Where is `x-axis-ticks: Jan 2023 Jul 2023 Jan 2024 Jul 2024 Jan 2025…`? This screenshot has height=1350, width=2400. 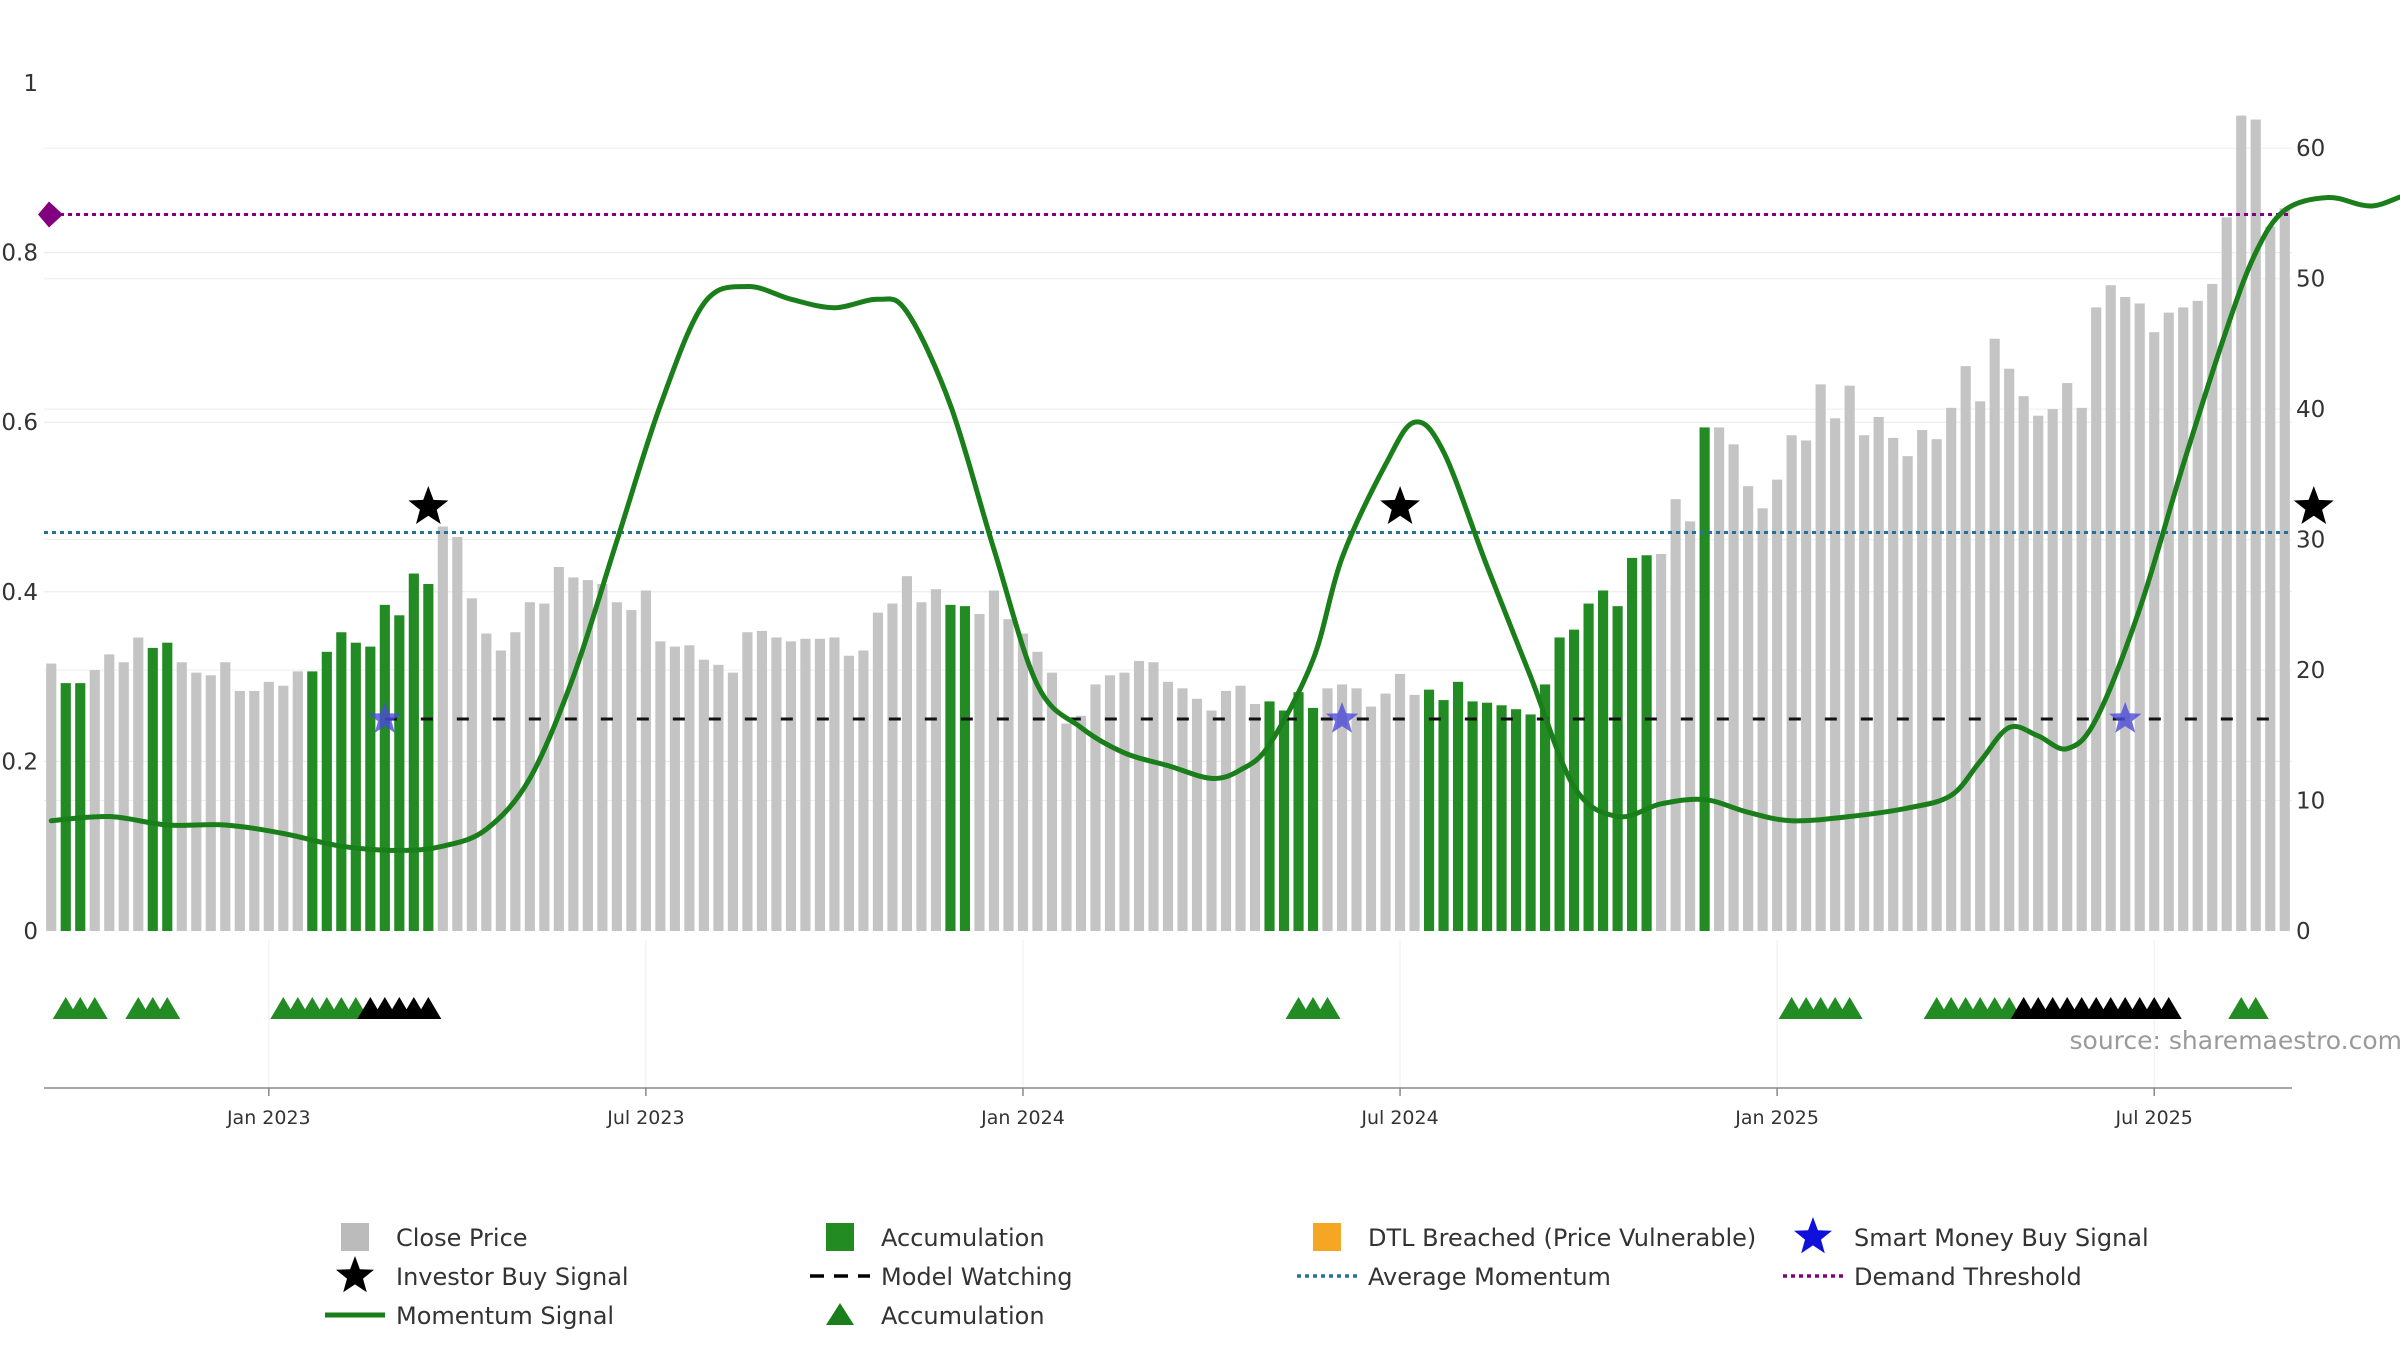
x-axis-ticks: Jan 2023 Jul 2023 Jan 2024 Jul 2024 Jan 2025… is located at coordinates (1209, 1118).